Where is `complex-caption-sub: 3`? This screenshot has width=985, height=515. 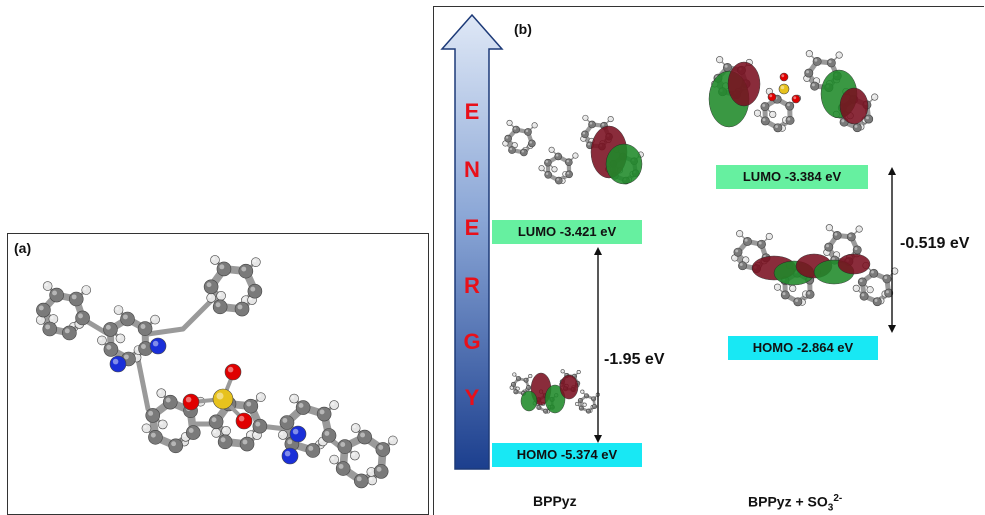
complex-caption-sub: 3 is located at coordinates (830, 508).